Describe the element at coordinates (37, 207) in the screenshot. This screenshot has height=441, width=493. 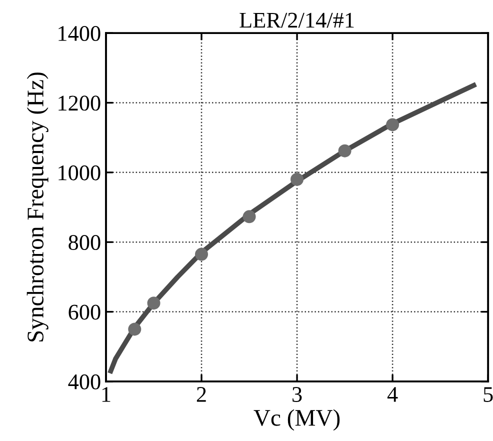
I see `y-axis-title: Synchrotron Frequency (Hz)` at that location.